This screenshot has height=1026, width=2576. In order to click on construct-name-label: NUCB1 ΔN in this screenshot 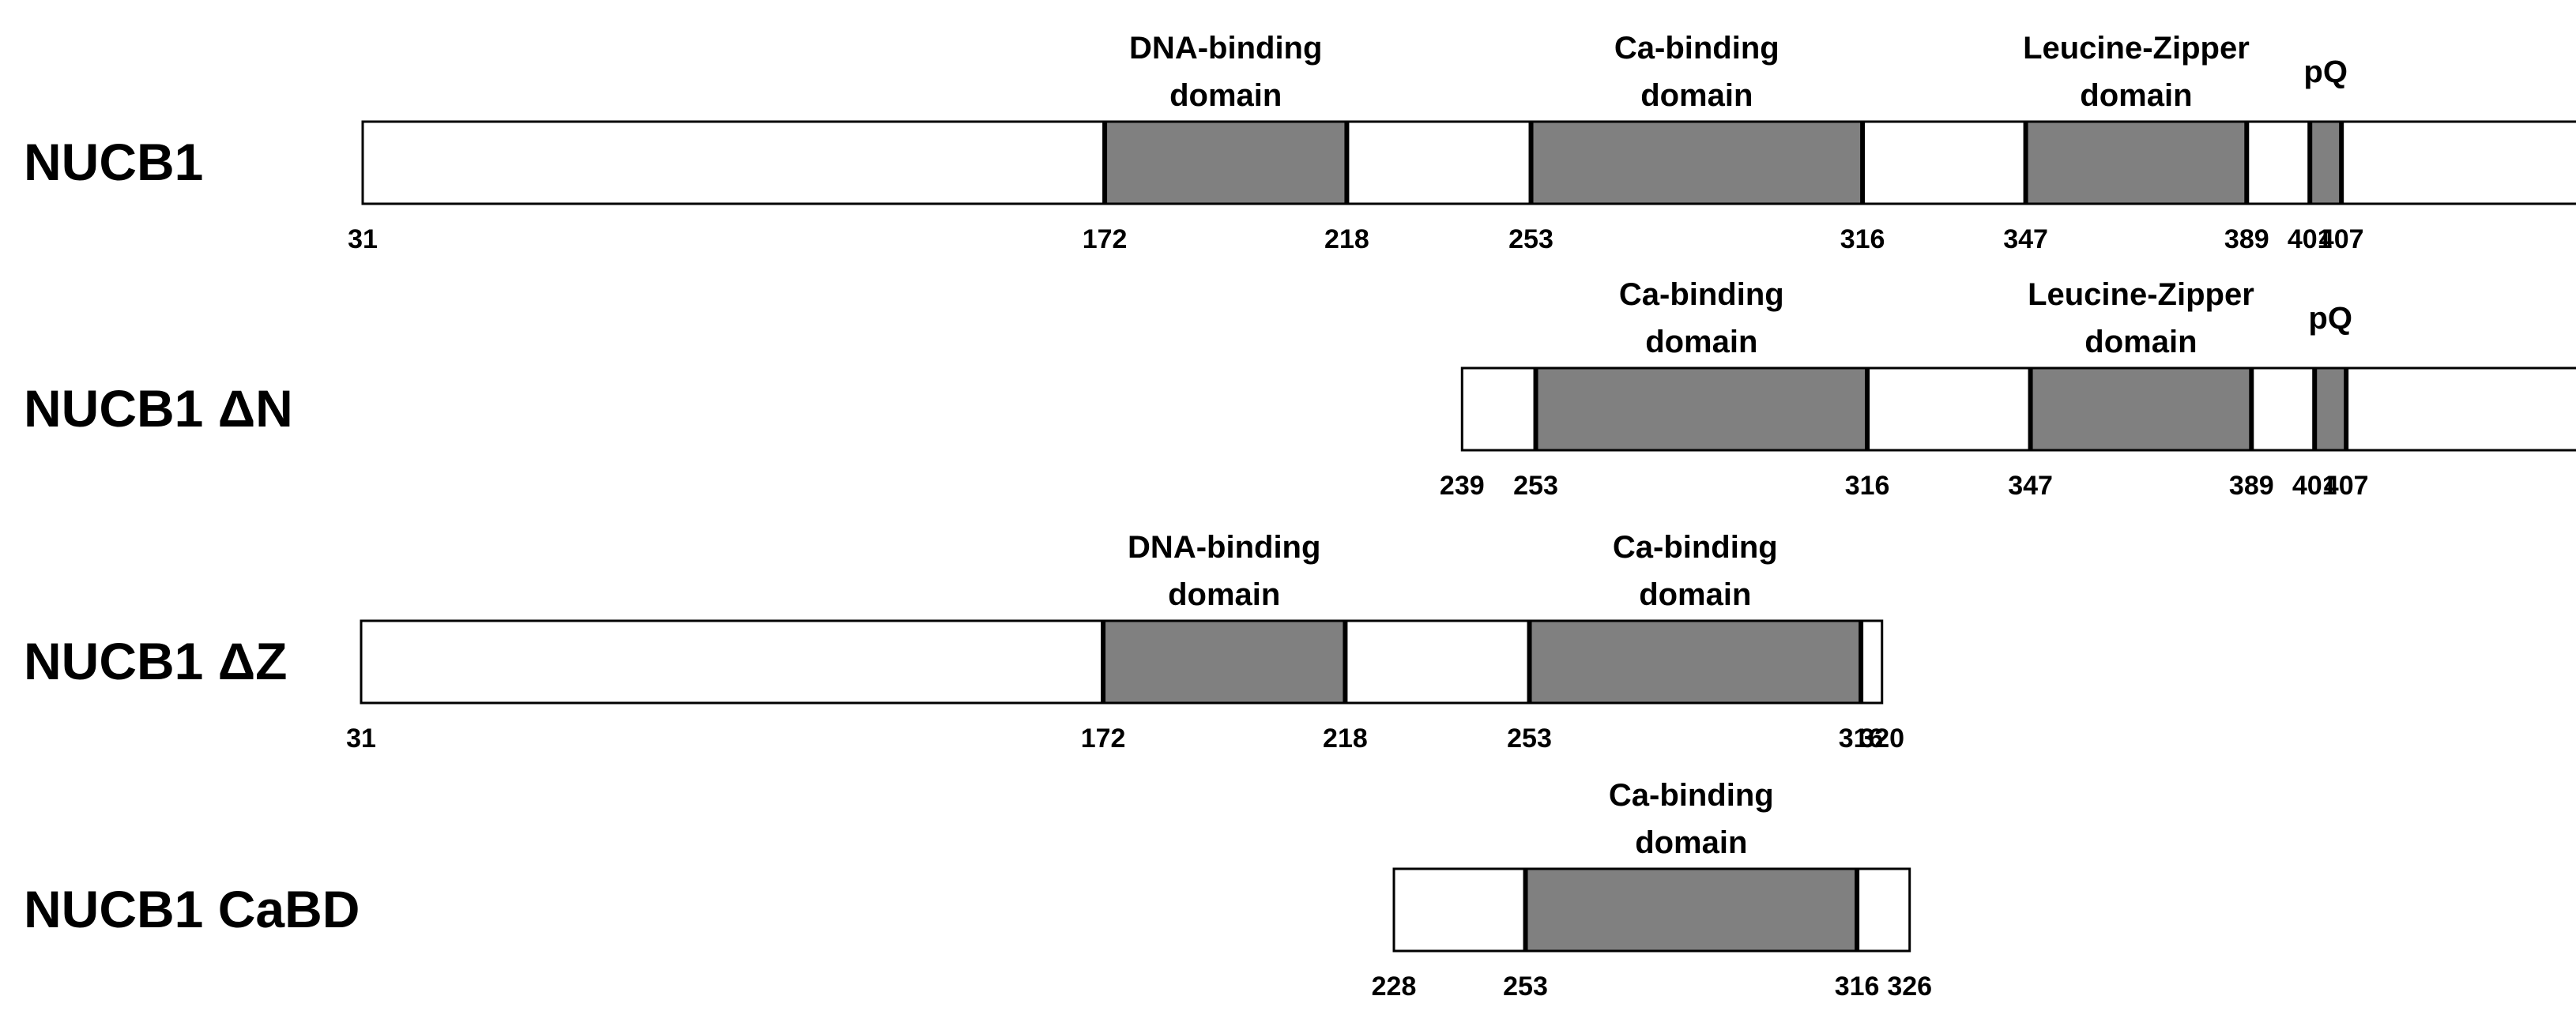, I will do `click(158, 408)`.